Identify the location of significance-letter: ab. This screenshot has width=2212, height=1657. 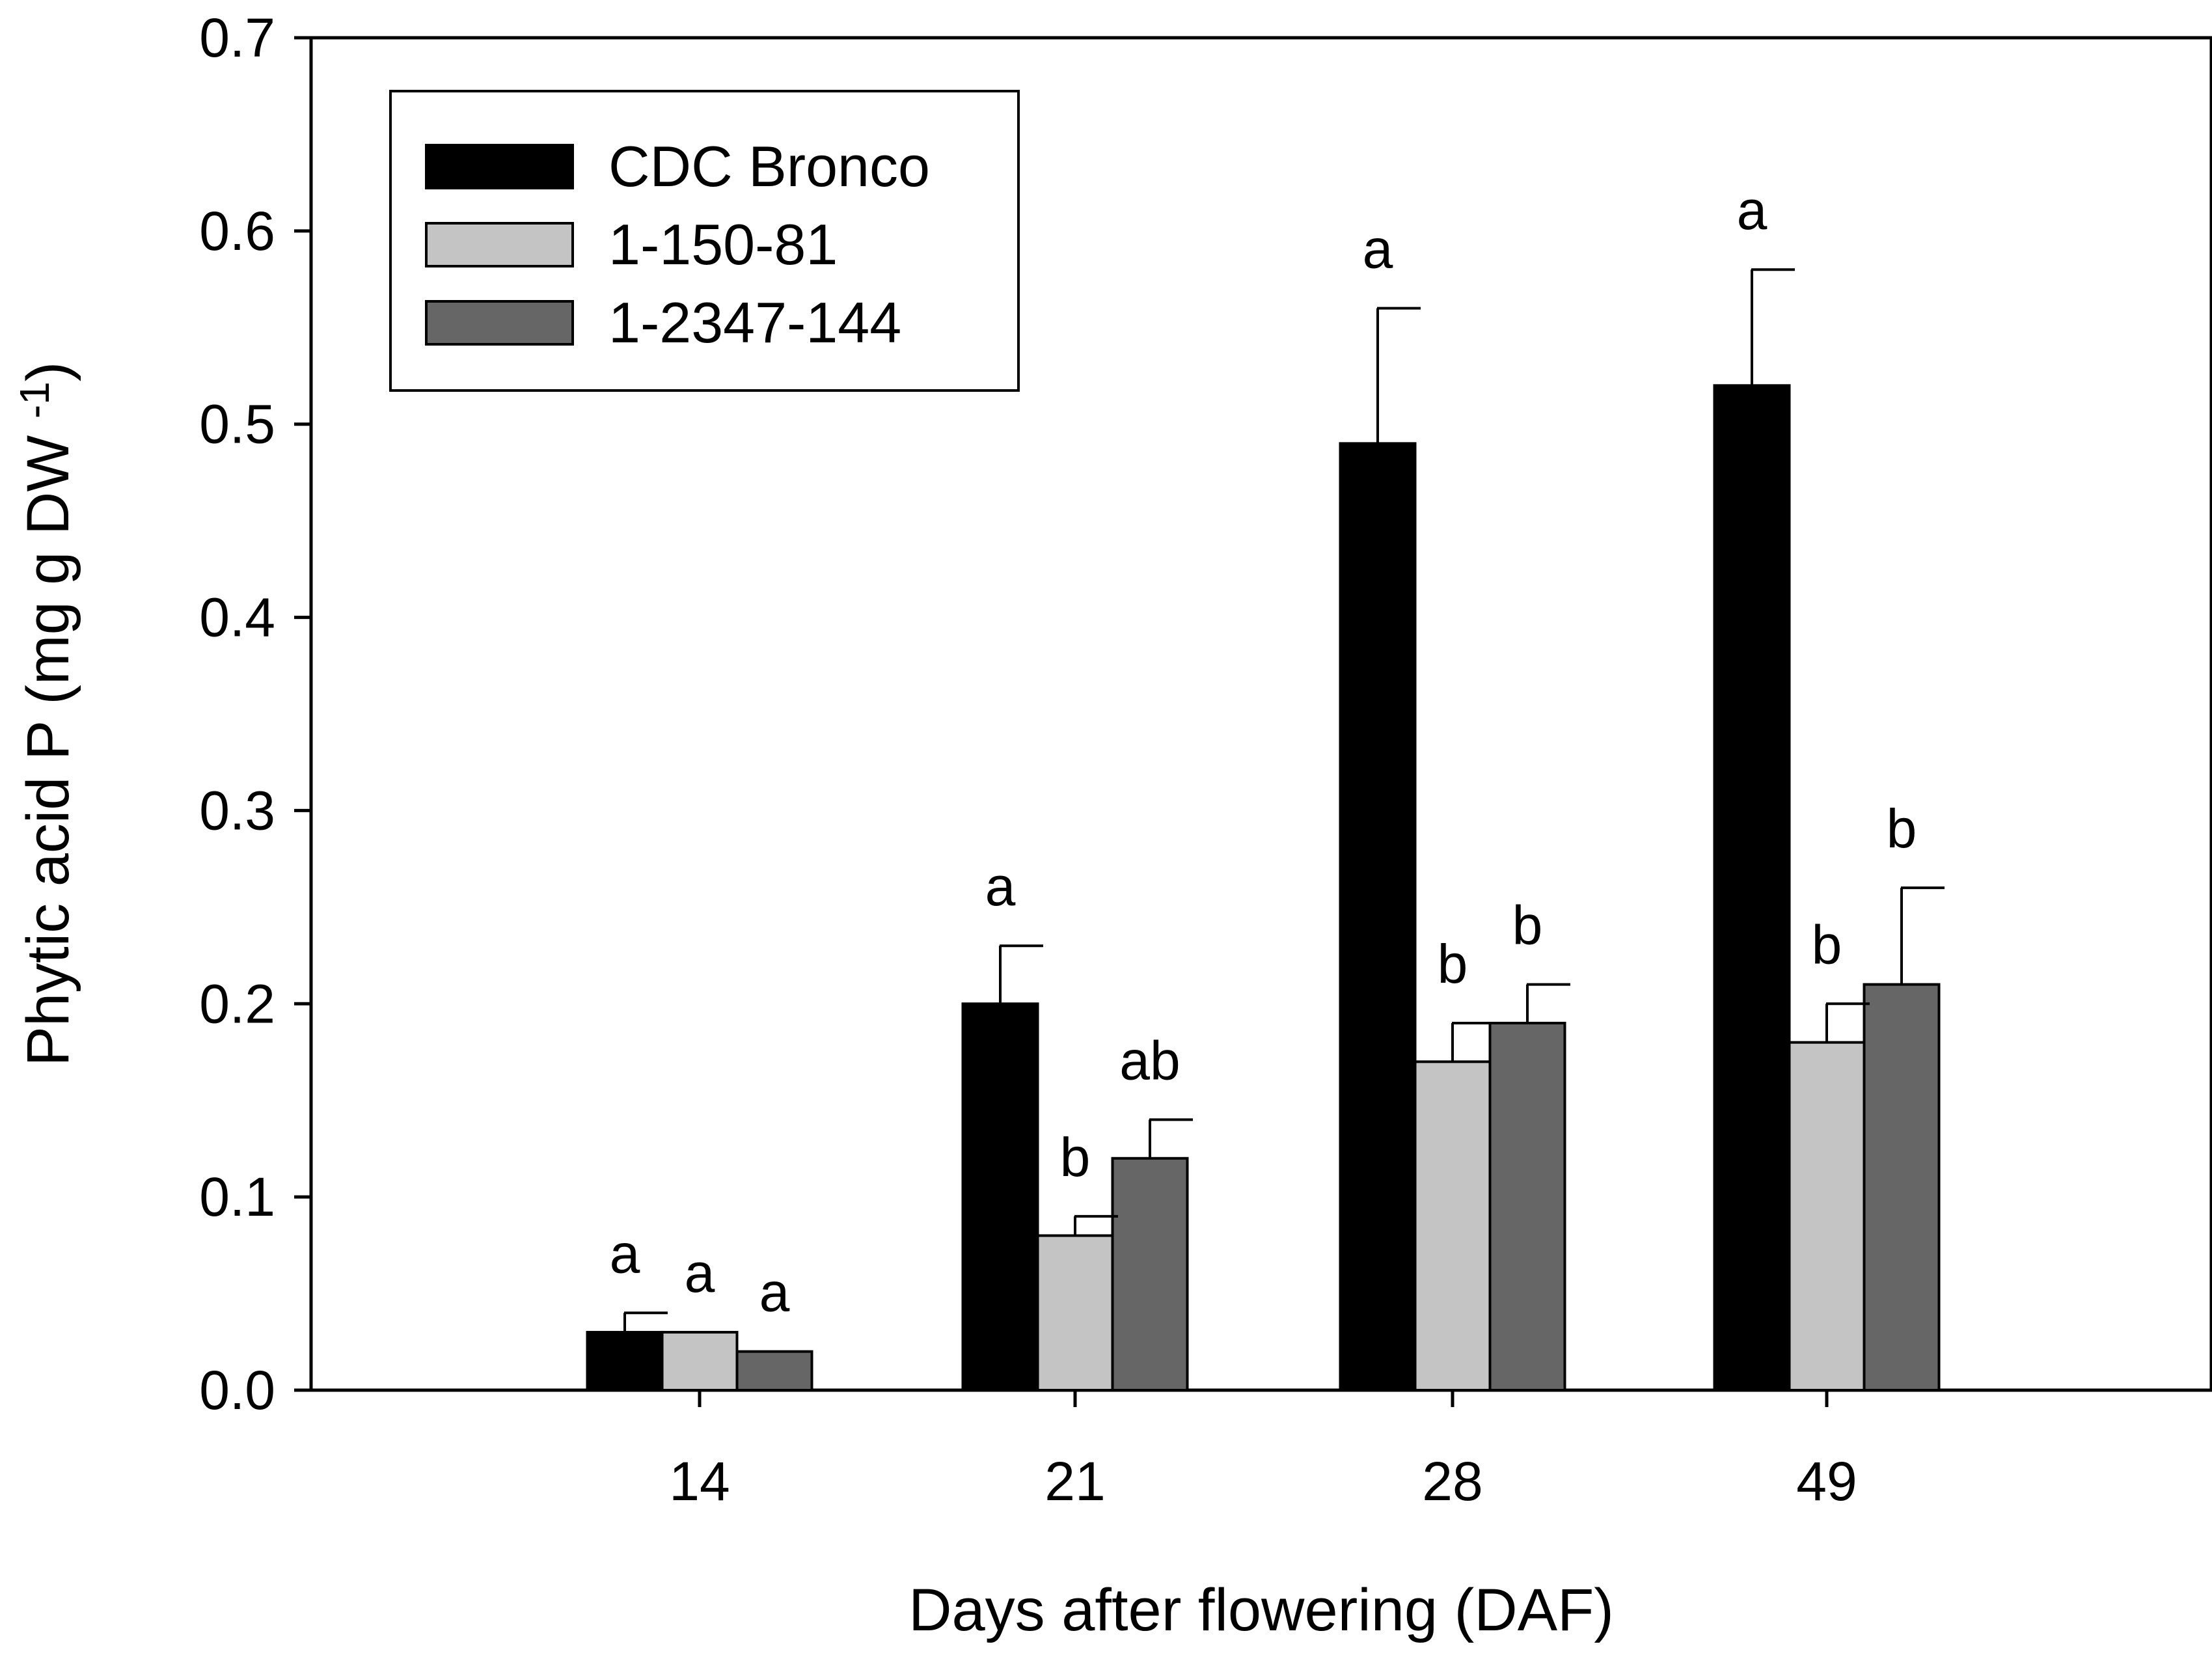
(1149, 1060).